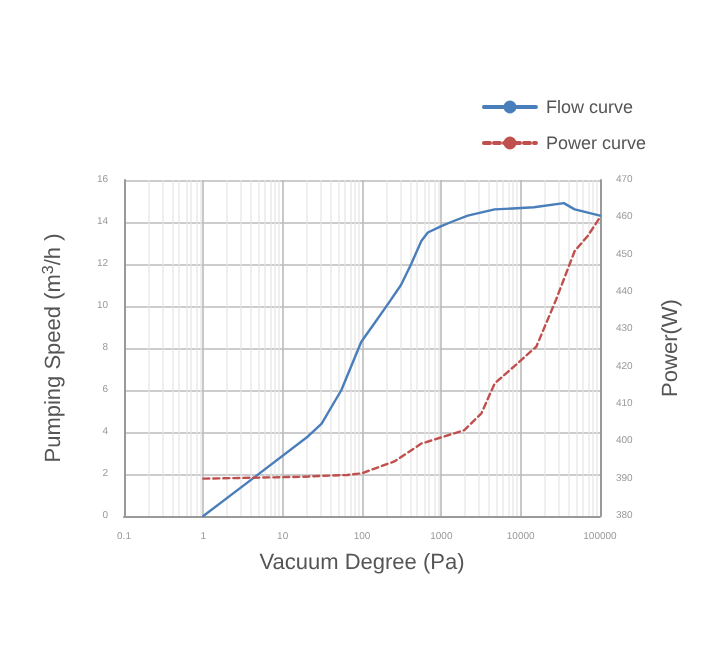 This screenshot has width=728, height=646. What do you see at coordinates (671, 348) in the screenshot?
I see `y2-axis-title: Power(W)` at bounding box center [671, 348].